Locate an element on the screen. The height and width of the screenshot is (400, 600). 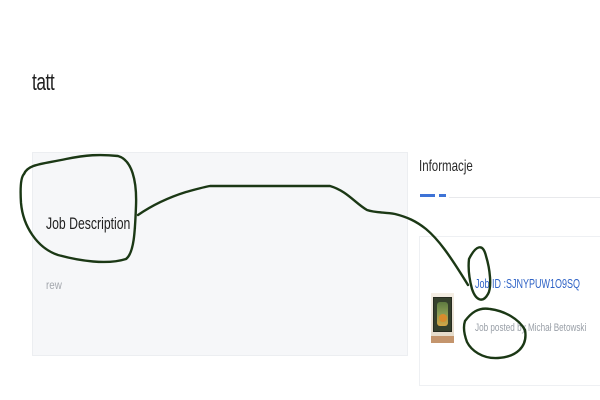
company-logo-image is located at coordinates (442, 318).